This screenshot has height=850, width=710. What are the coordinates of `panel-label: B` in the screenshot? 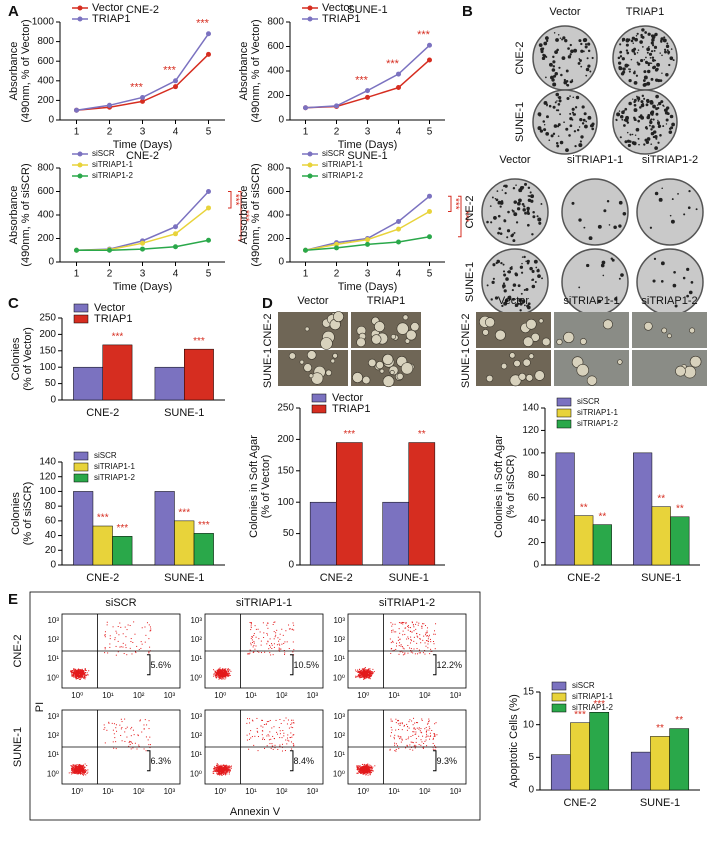 It's located at (467, 11).